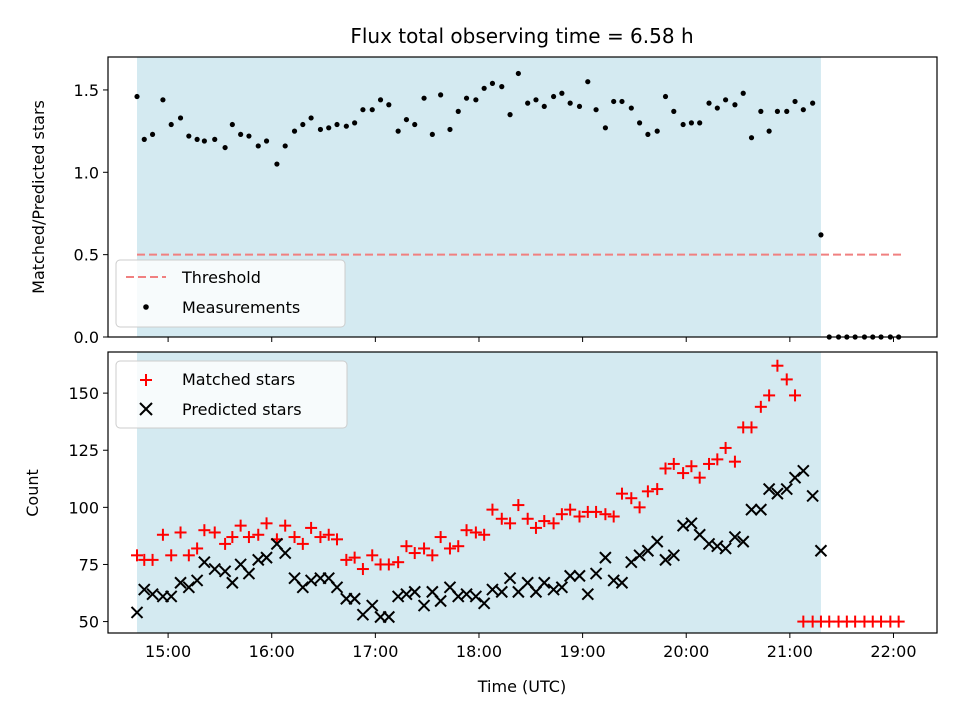 Image resolution: width=960 pixels, height=724 pixels. What do you see at coordinates (91, 214) in the screenshot?
I see `top-y-ticks: 0.0 0.5 1.0 1.5` at bounding box center [91, 214].